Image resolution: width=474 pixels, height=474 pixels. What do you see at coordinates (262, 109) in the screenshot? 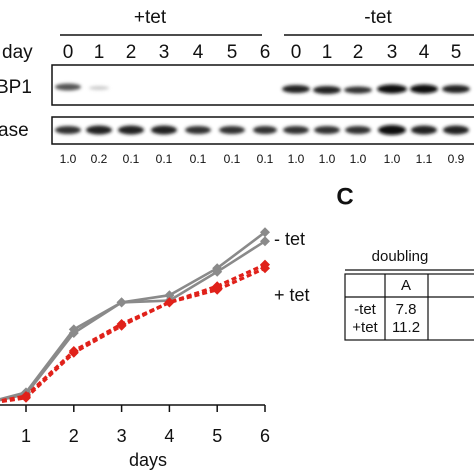
I see `blot-bands` at bounding box center [262, 109].